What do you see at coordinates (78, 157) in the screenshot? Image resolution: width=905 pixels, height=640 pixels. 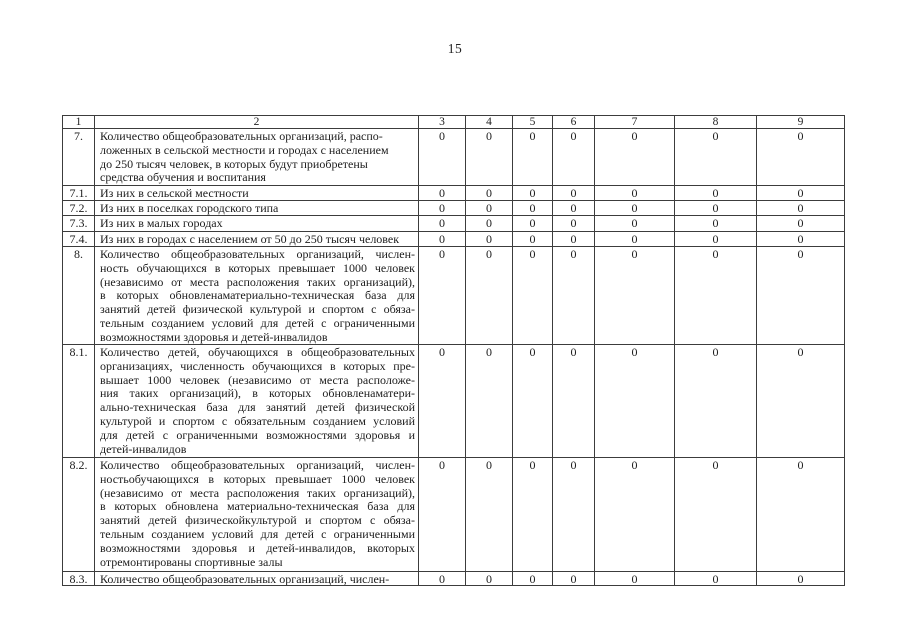 I see `row-number-cell: 7.` at bounding box center [78, 157].